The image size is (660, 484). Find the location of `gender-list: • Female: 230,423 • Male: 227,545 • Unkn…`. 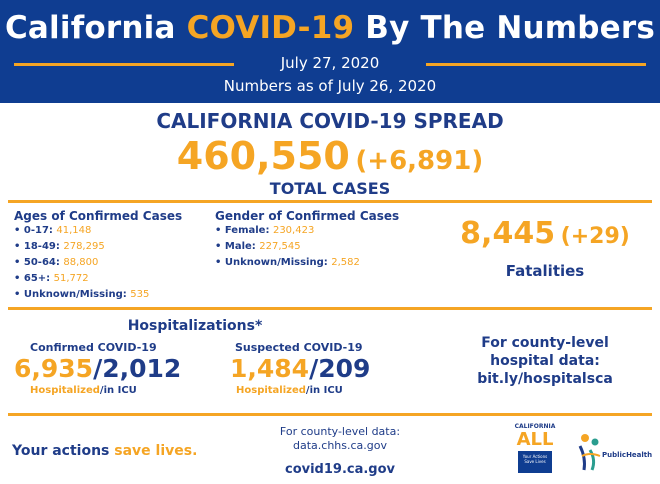

gender-list: • Female: 230,423 • Male: 227,545 • Unkn… is located at coordinates (287, 247).